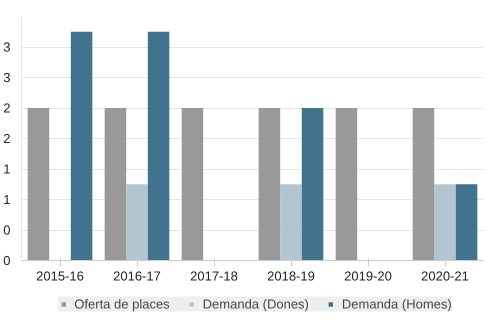  What do you see at coordinates (214, 276) in the screenshot?
I see `x-tick-label: 2017-18` at bounding box center [214, 276].